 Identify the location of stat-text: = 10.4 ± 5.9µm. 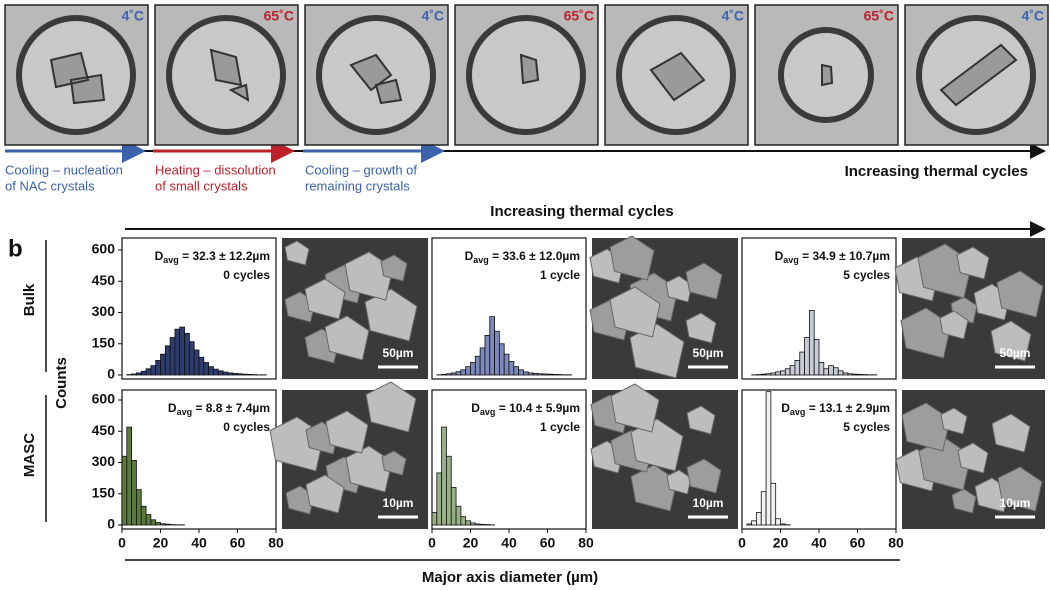
(537, 408).